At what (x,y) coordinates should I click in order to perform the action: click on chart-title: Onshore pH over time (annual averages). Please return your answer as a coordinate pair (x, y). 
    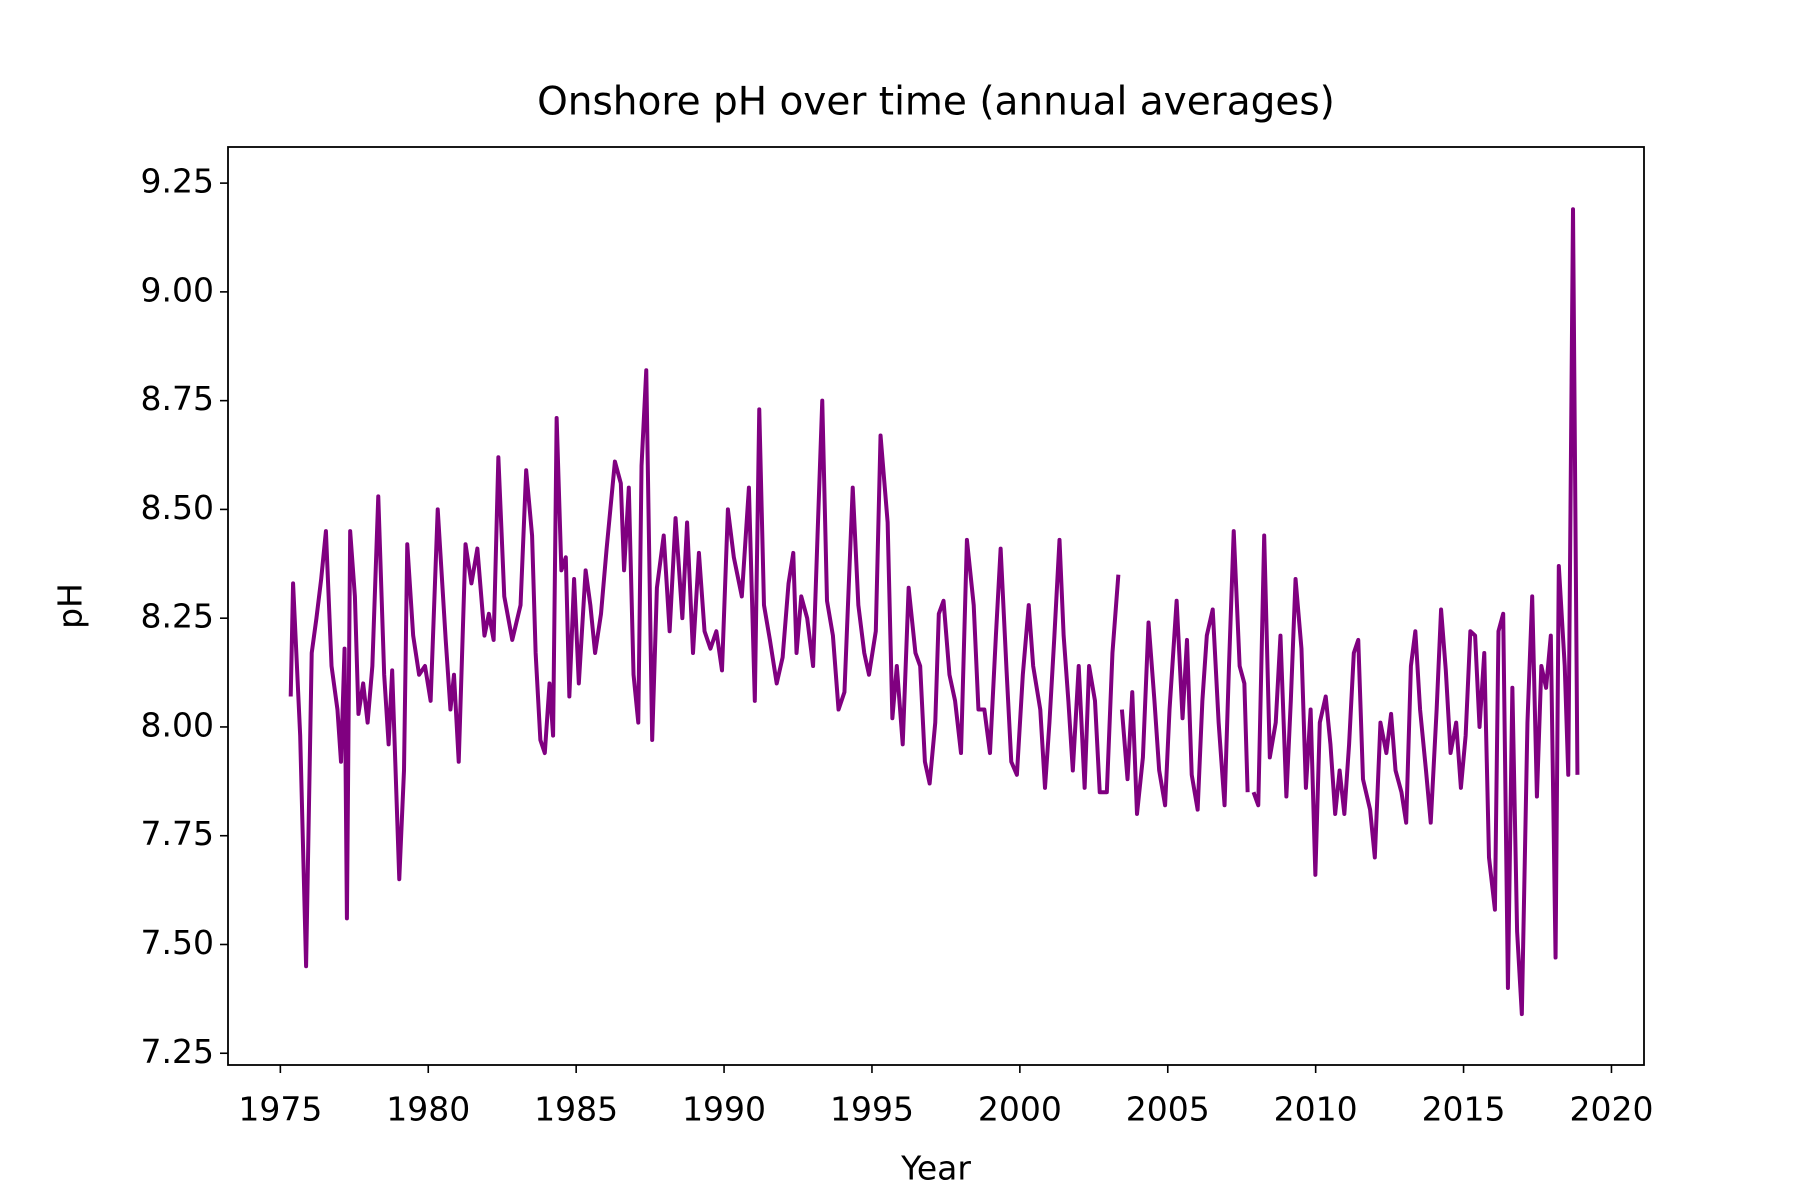
    Looking at the image, I should click on (936, 102).